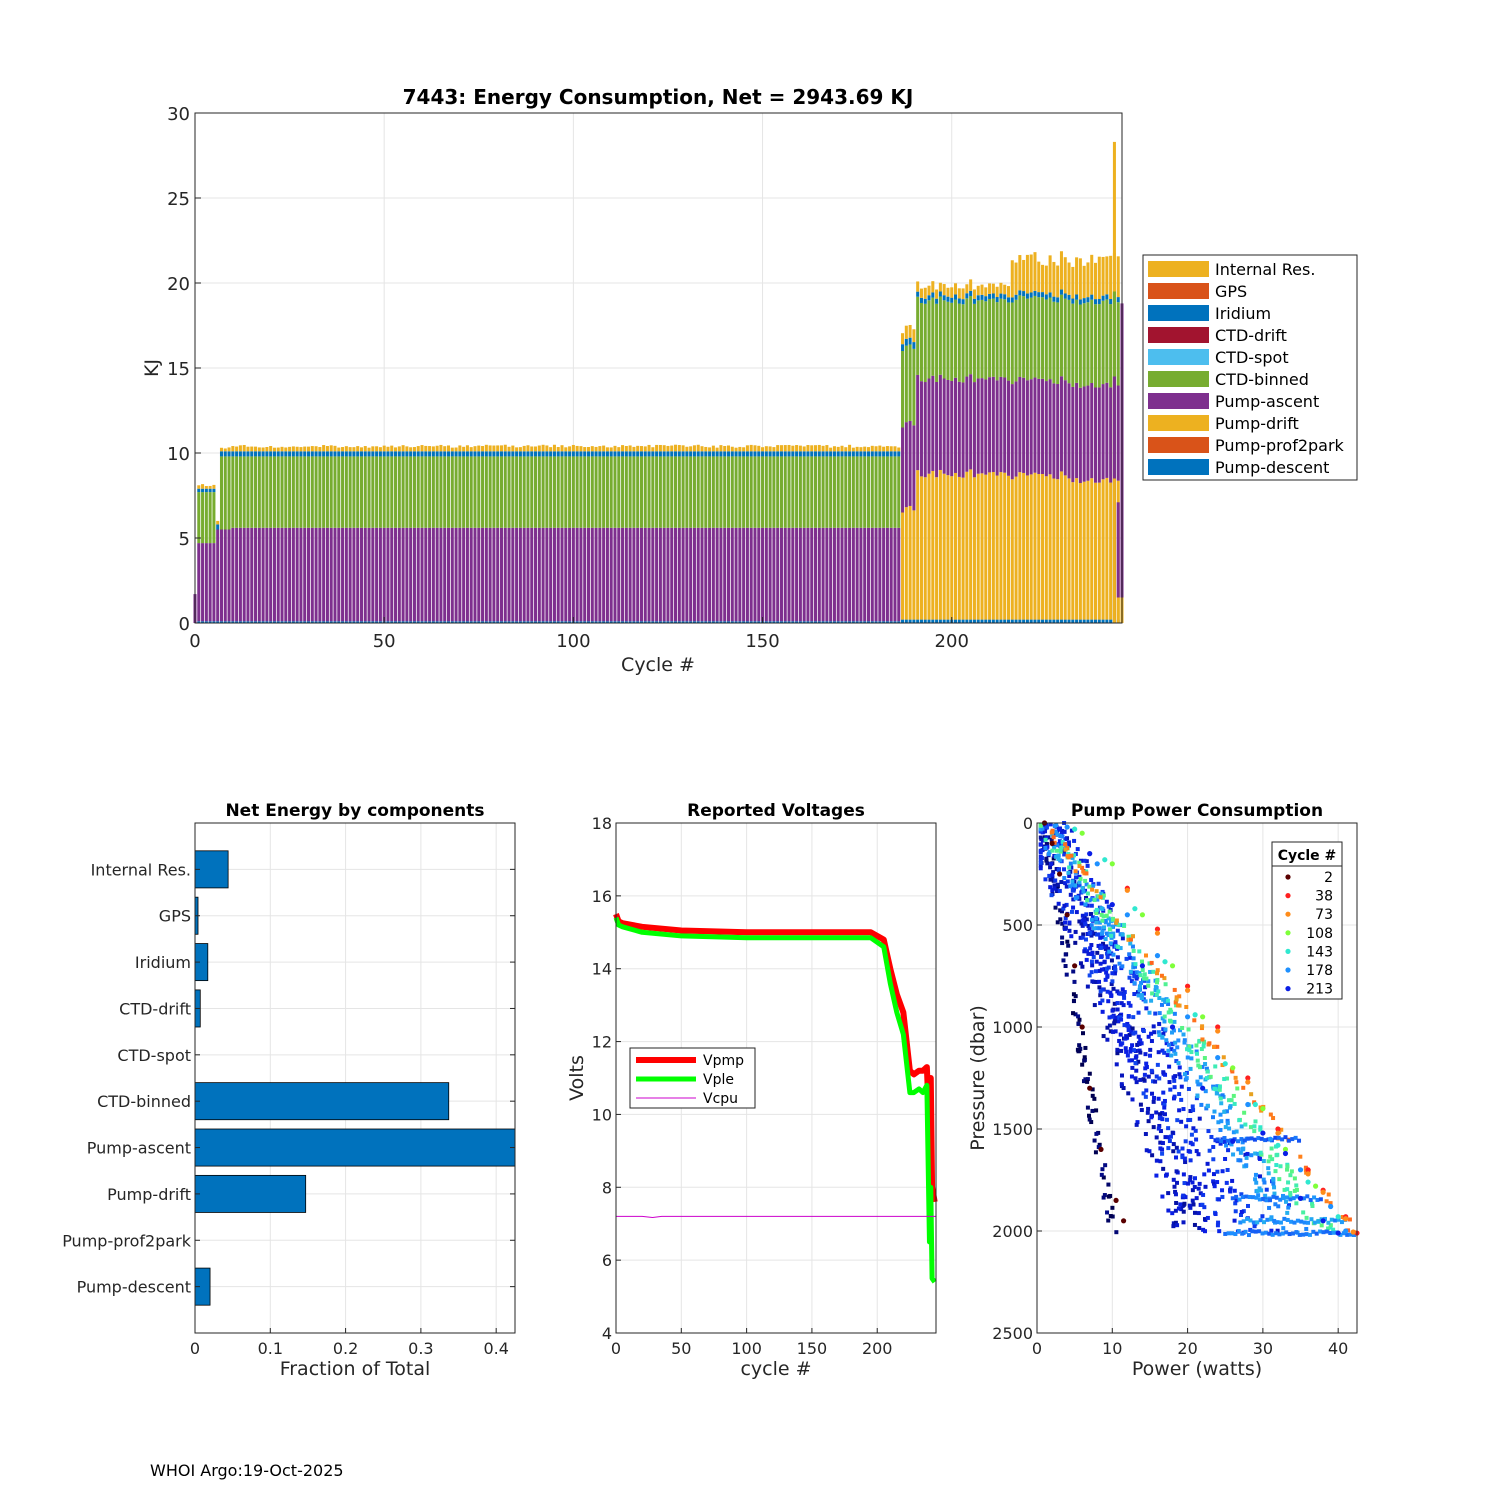 Image resolution: width=1500 pixels, height=1500 pixels. Describe the element at coordinates (1252, 357) in the screenshot. I see `energy-legend-label: CTD-spot` at that location.